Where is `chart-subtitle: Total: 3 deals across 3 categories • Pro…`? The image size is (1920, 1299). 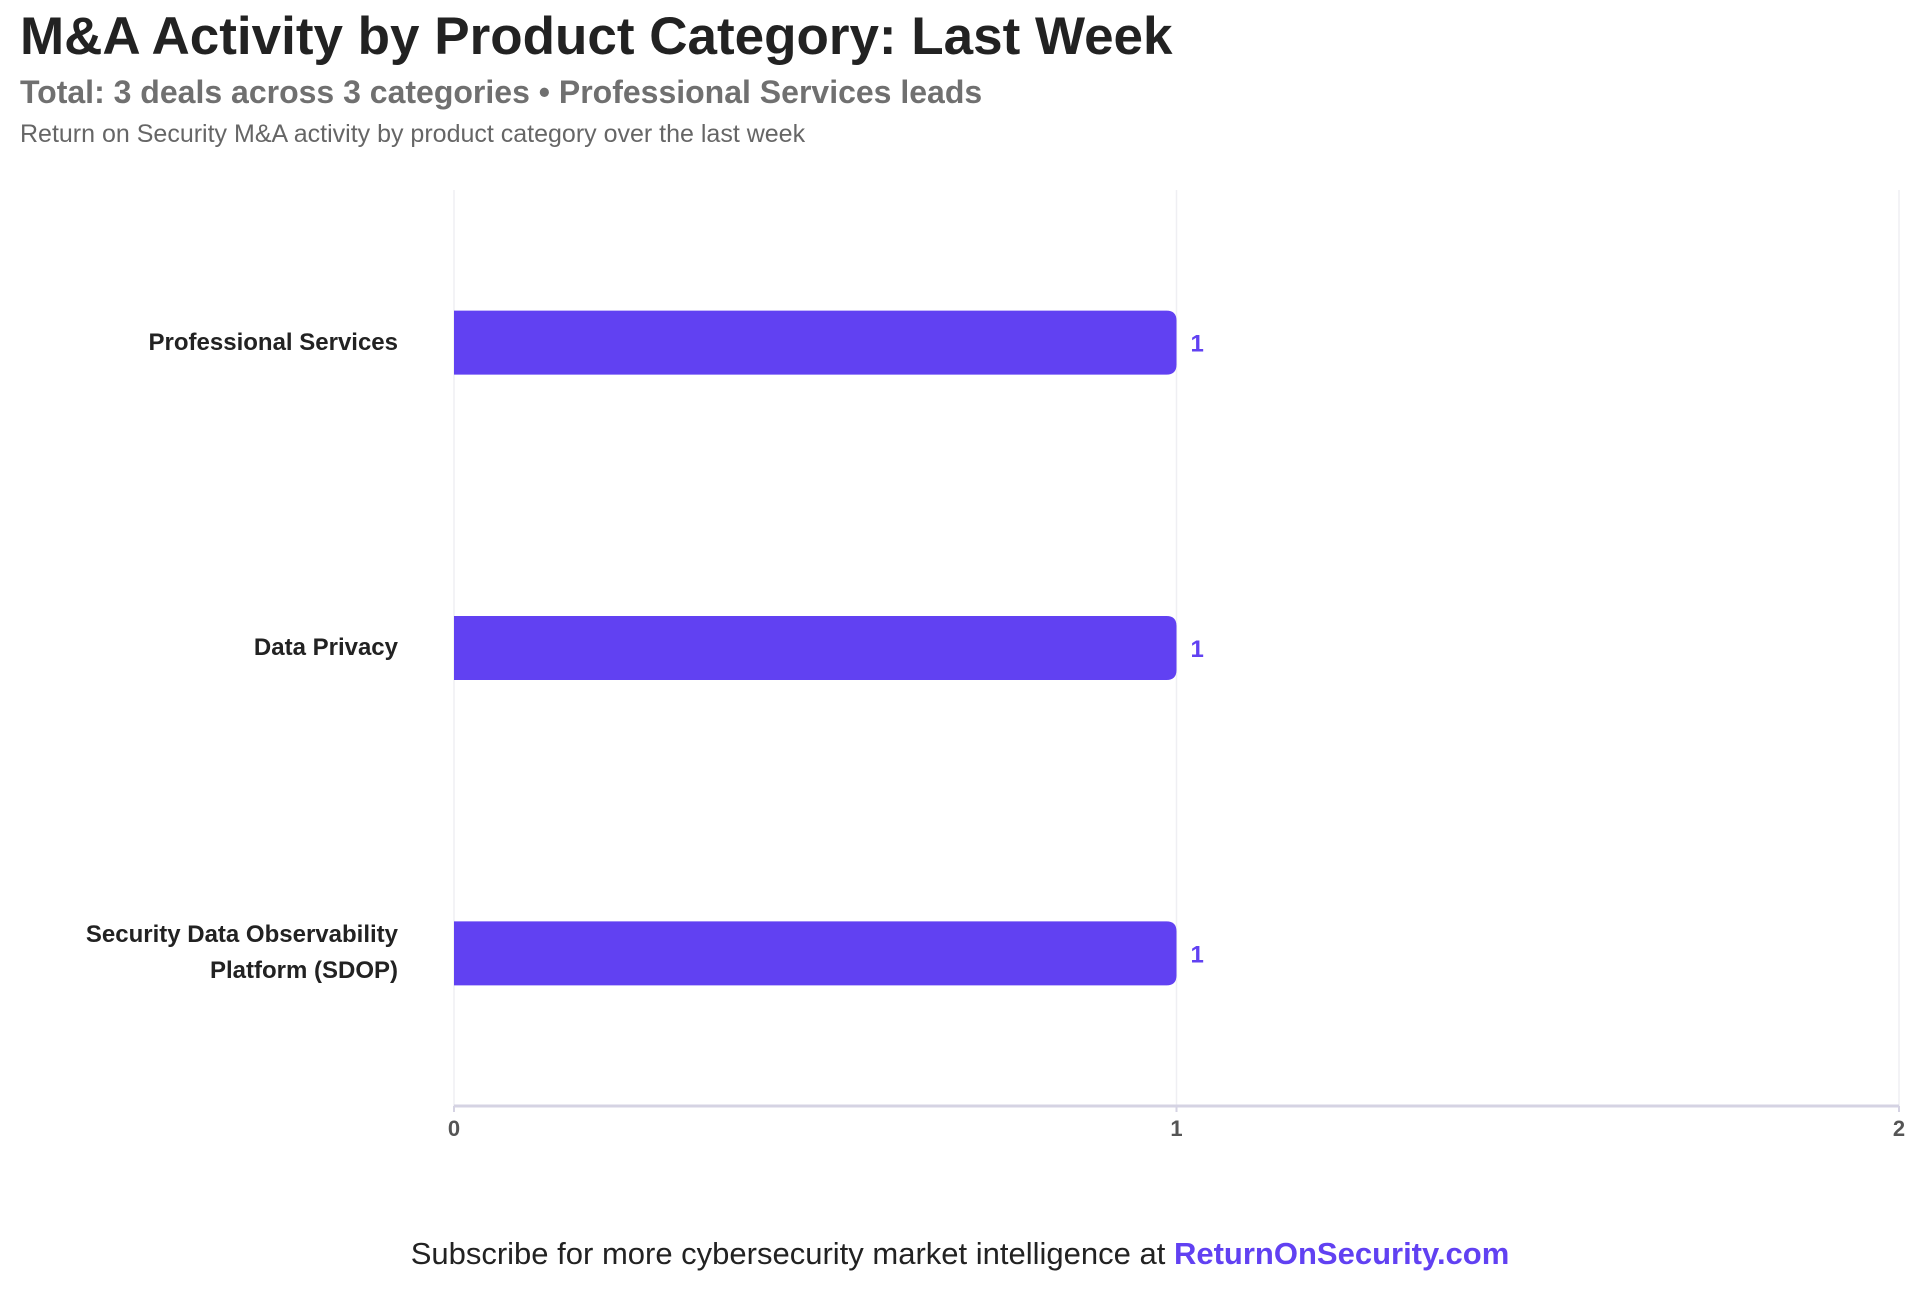 chart-subtitle: Total: 3 deals across 3 categories • Pro… is located at coordinates (501, 92).